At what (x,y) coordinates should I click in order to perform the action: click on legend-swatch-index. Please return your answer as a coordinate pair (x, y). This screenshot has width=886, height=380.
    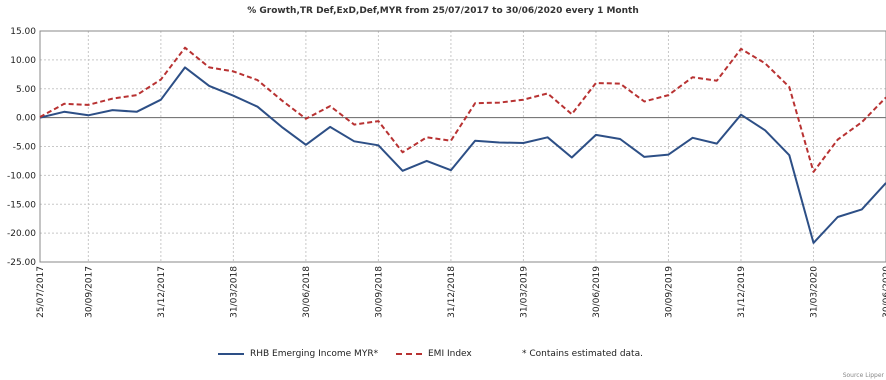
    Looking at the image, I should click on (409, 354).